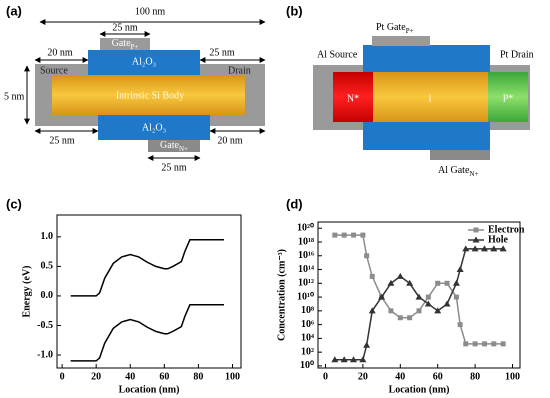  What do you see at coordinates (476, 239) in the screenshot?
I see `legend-marker` at bounding box center [476, 239].